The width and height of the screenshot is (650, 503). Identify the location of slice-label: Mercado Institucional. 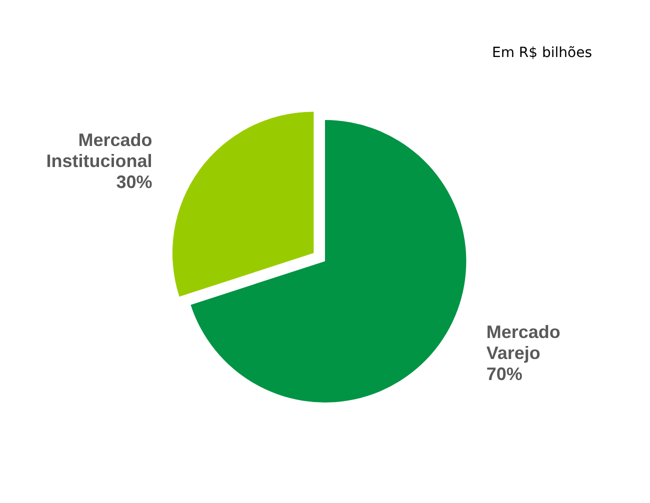
(99, 151).